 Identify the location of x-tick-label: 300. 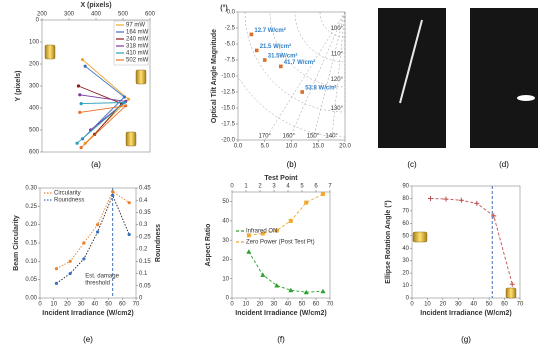
(69, 15).